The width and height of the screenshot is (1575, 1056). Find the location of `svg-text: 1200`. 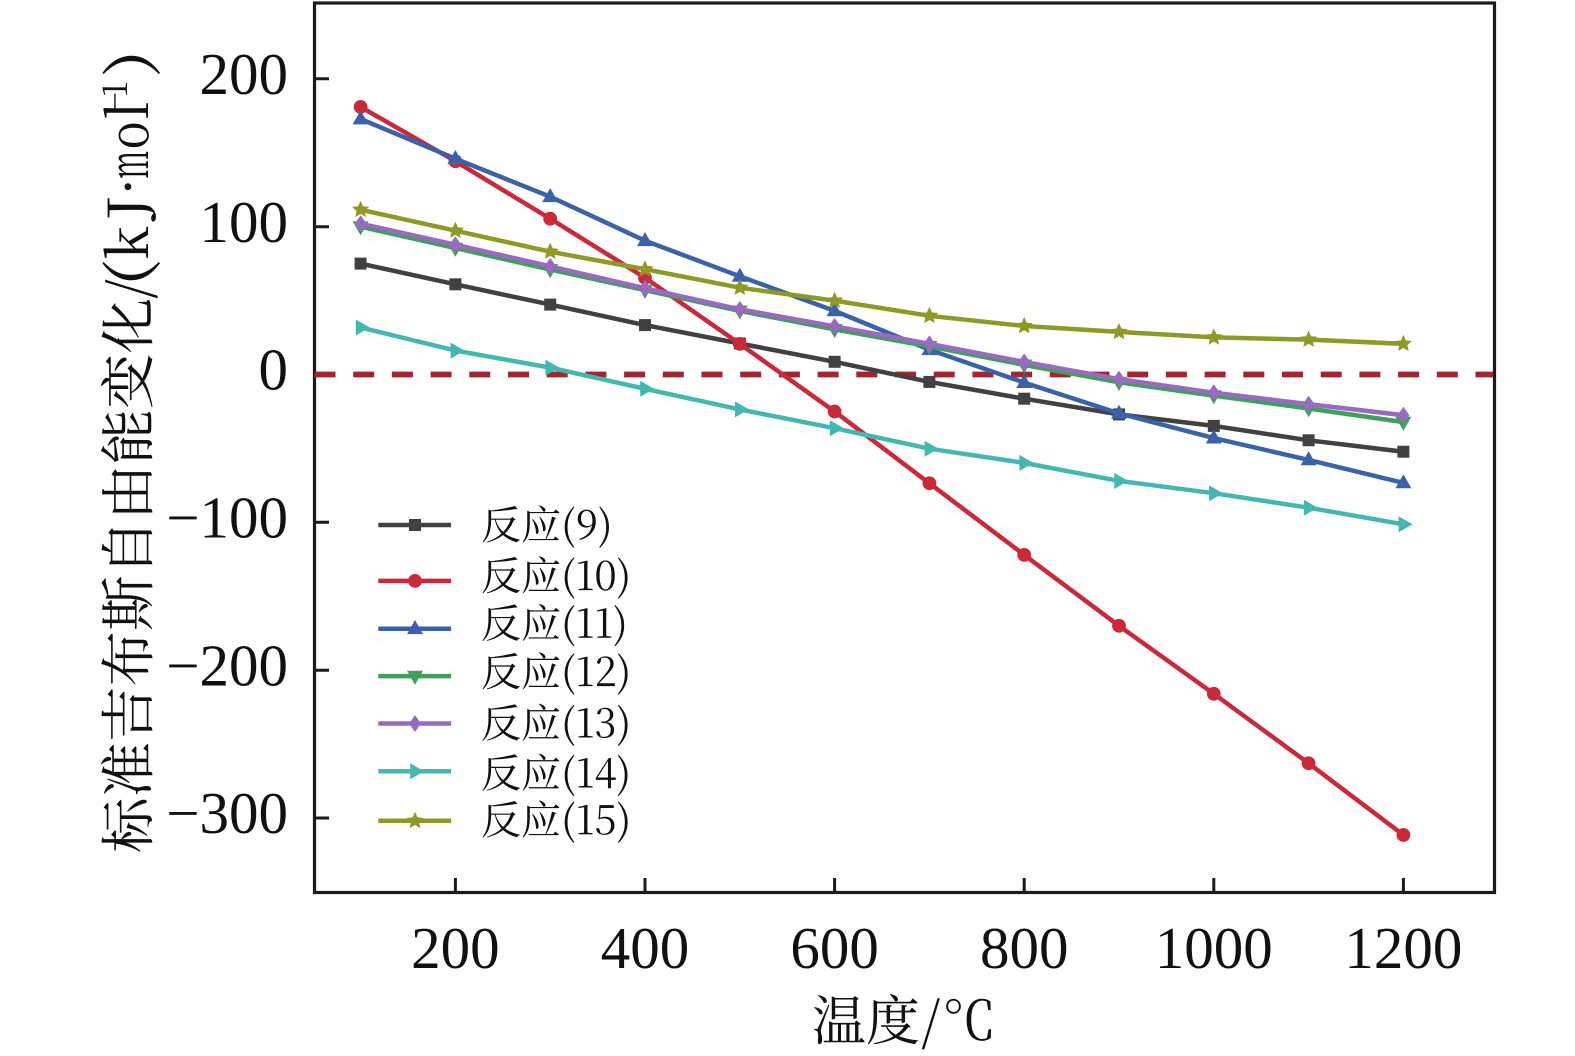

svg-text: 1200 is located at coordinates (1403, 948).